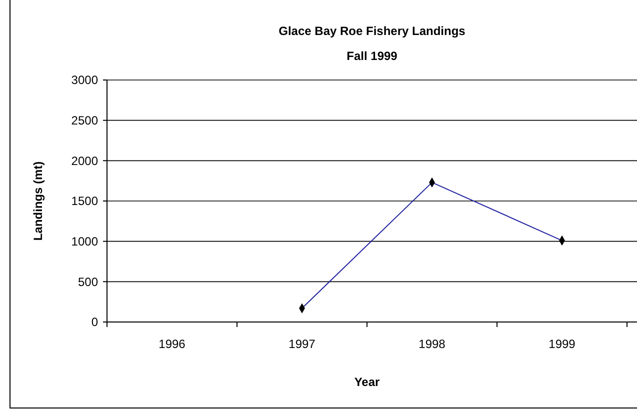 The height and width of the screenshot is (410, 637). What do you see at coordinates (367, 382) in the screenshot?
I see `x-axis-title: Year` at bounding box center [367, 382].